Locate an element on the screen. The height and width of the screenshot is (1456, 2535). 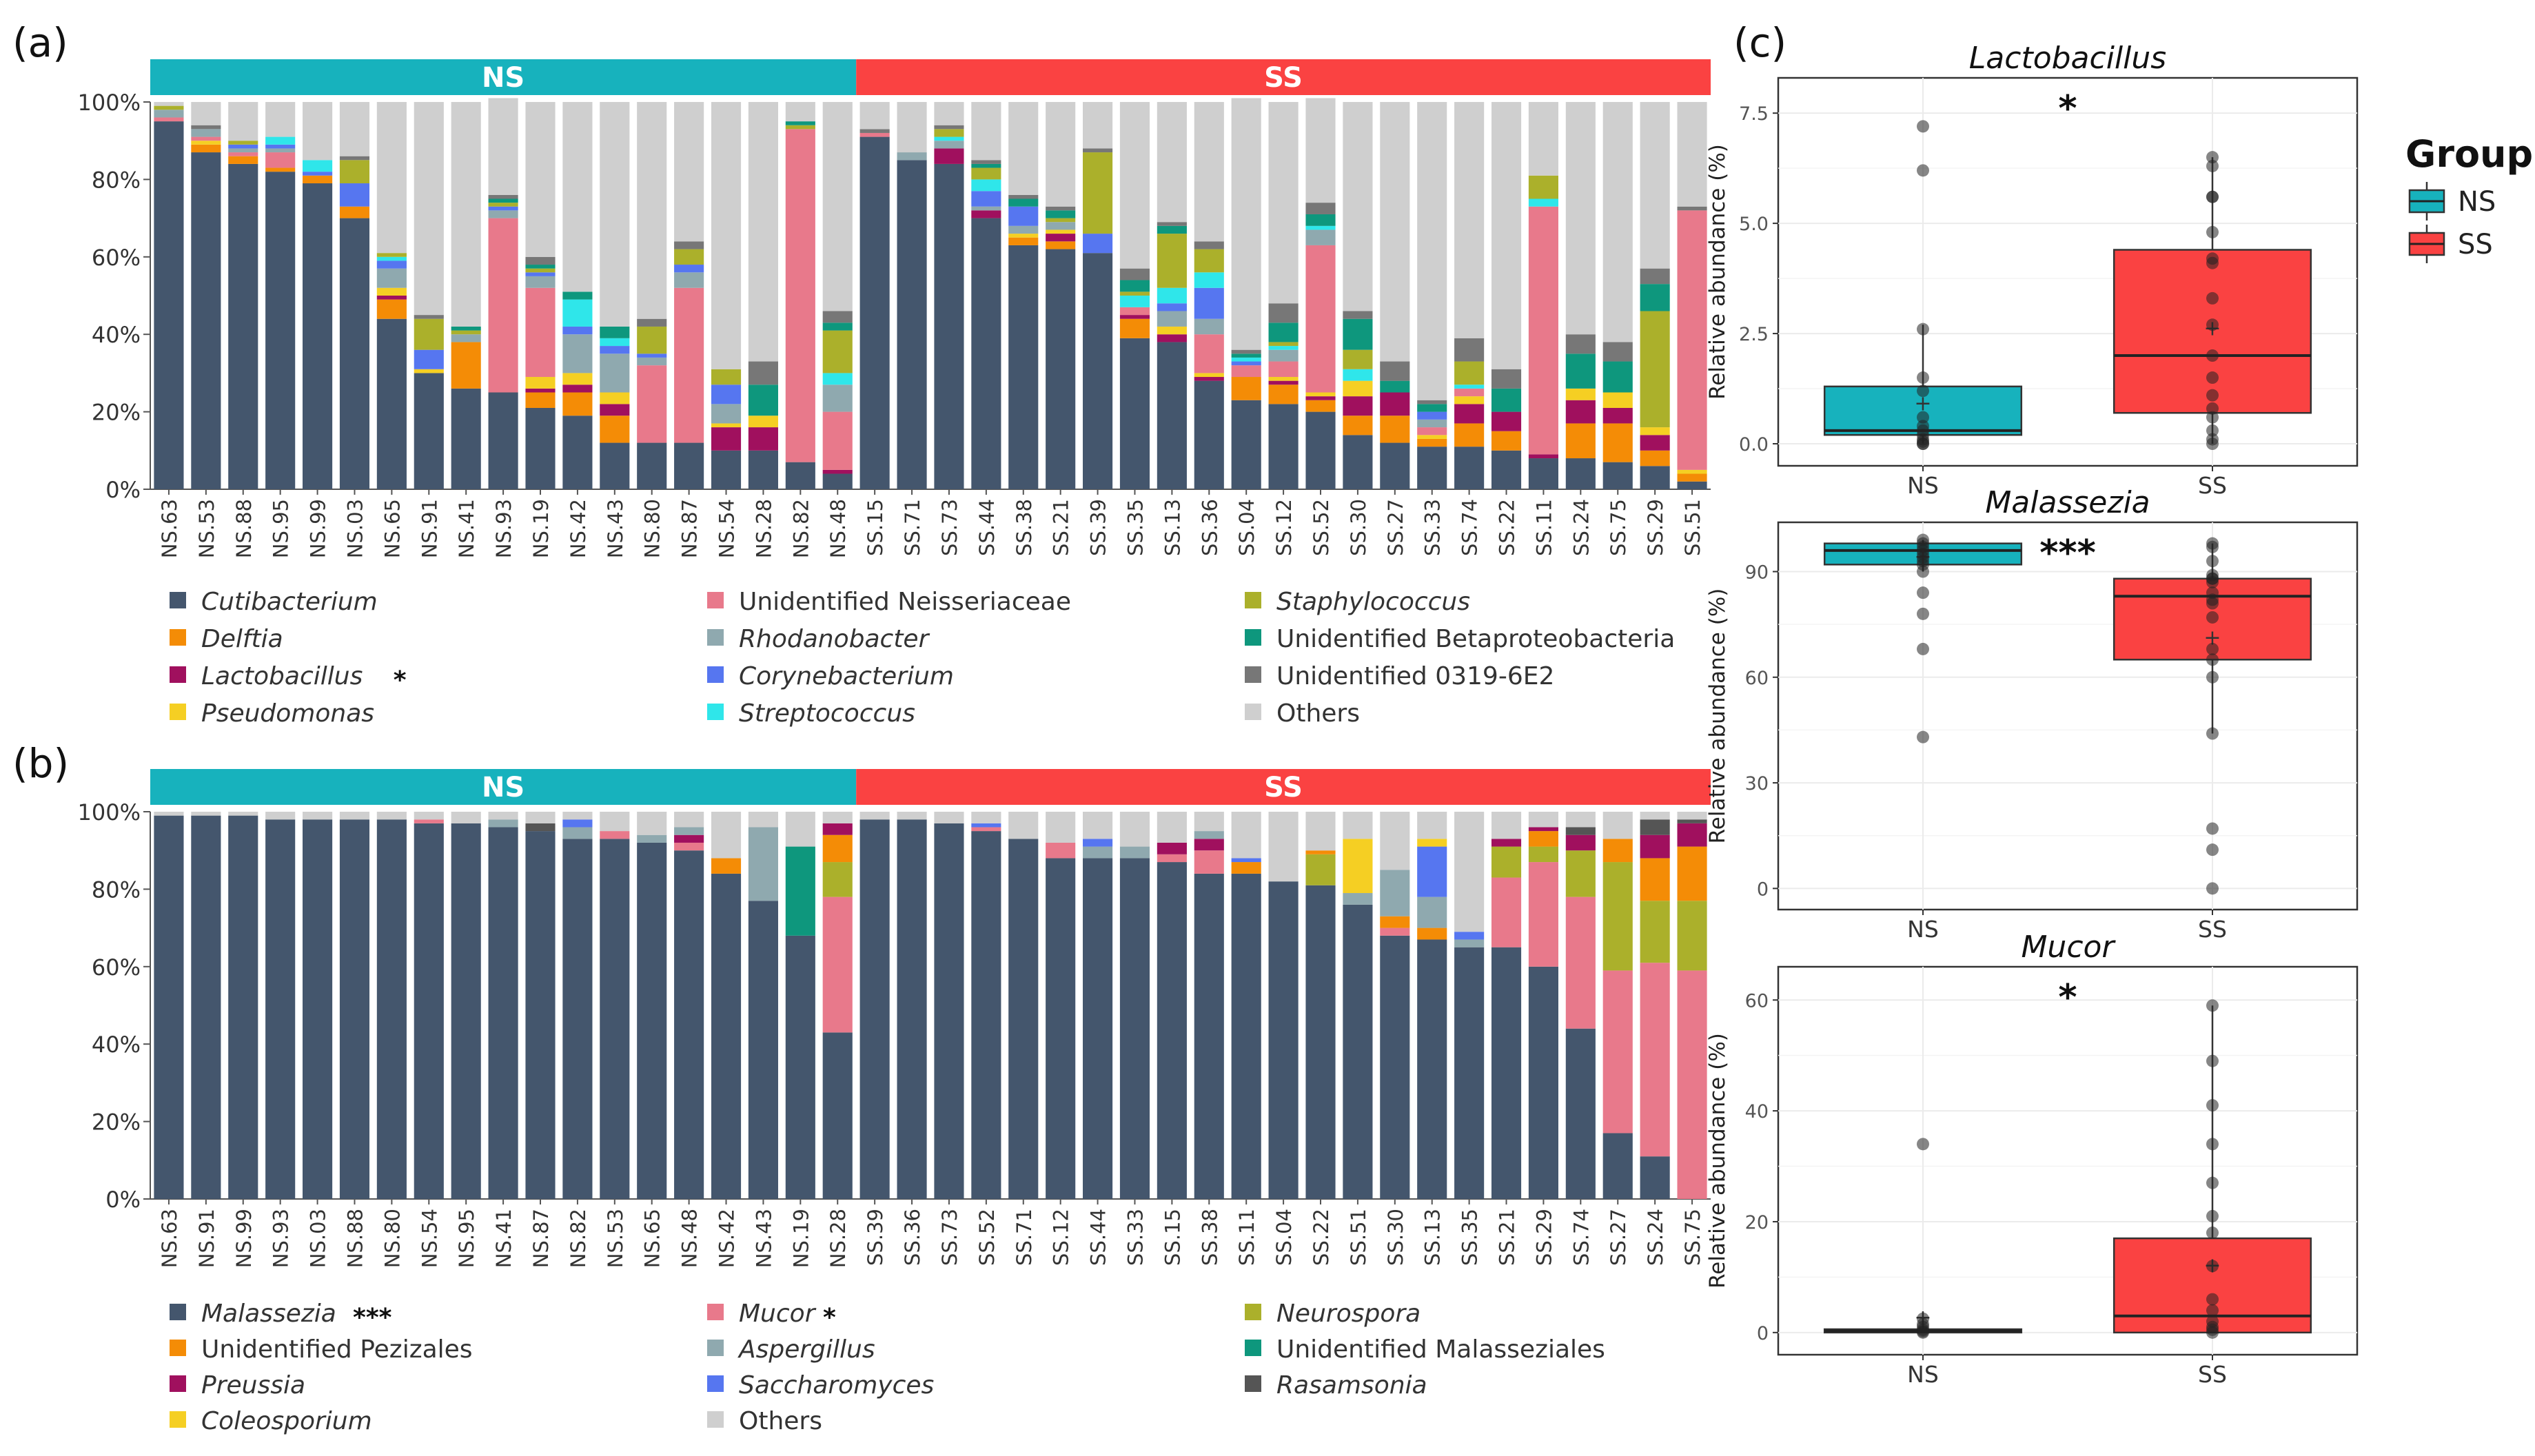
x-tick-label: SS.21 is located at coordinates (1061, 527).